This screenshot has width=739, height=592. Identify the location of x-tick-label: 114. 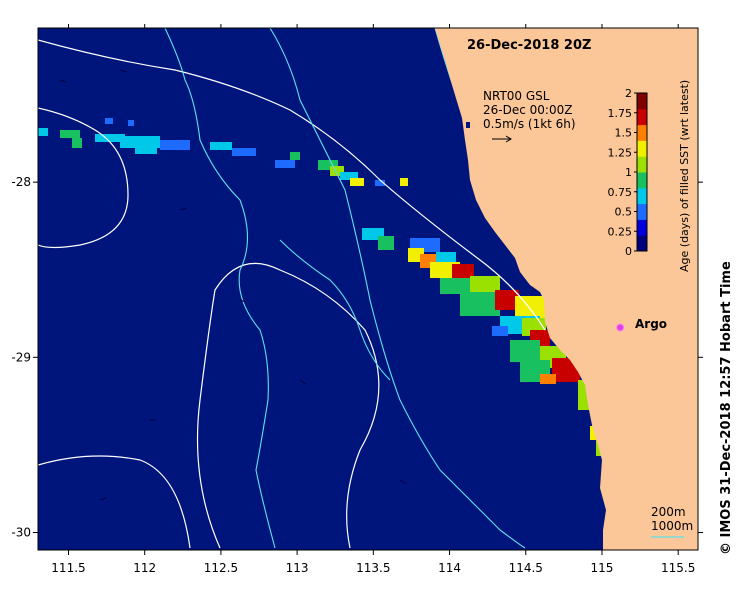
(449, 568).